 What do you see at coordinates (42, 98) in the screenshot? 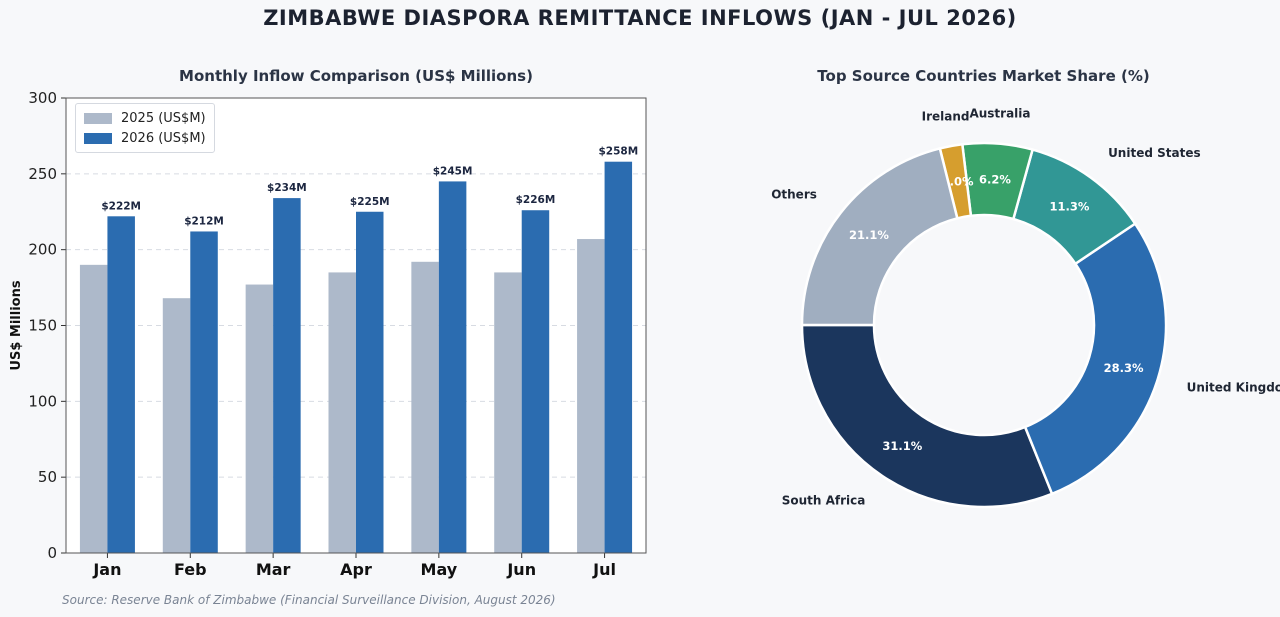
I see `y-tick-label: 300` at bounding box center [42, 98].